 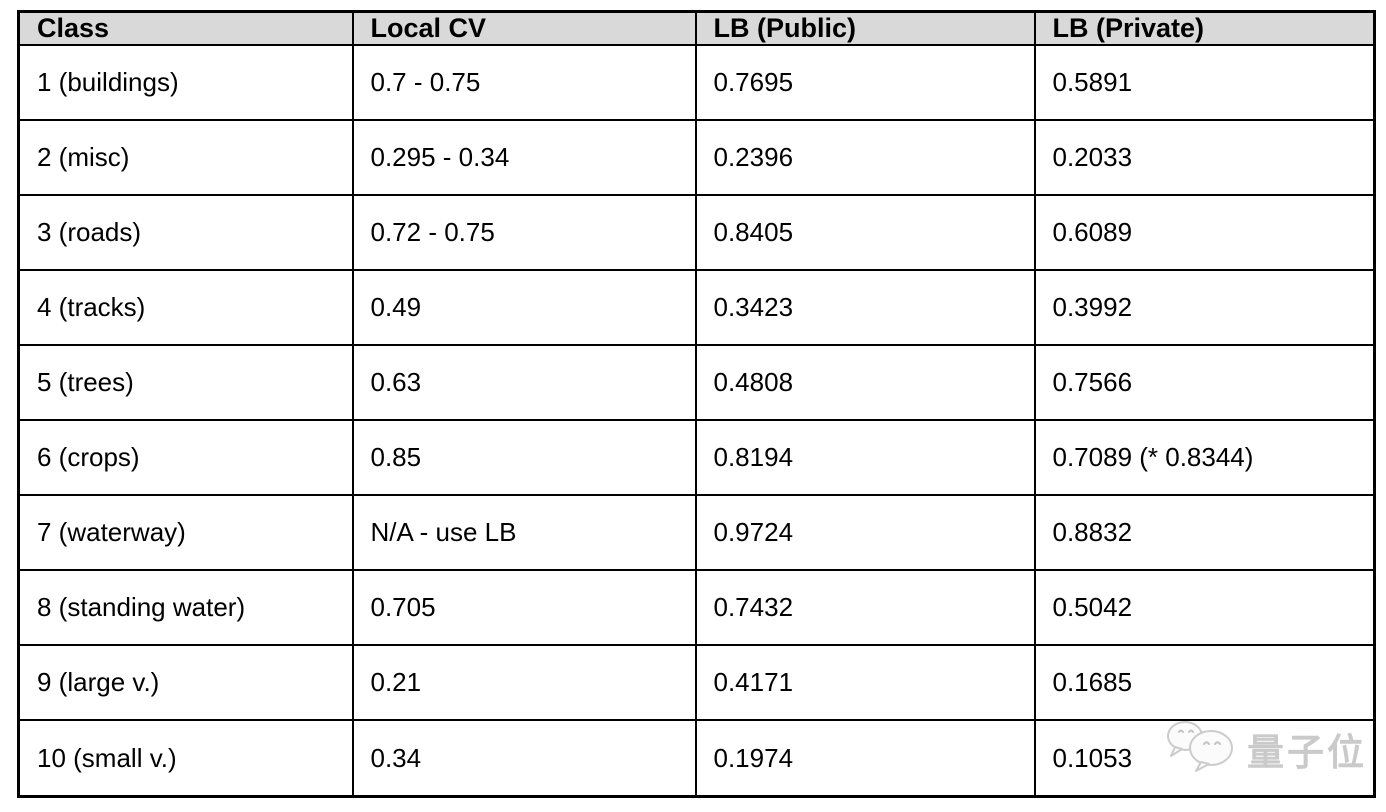 What do you see at coordinates (865, 683) in the screenshot?
I see `cell-lb-public: 0.4171` at bounding box center [865, 683].